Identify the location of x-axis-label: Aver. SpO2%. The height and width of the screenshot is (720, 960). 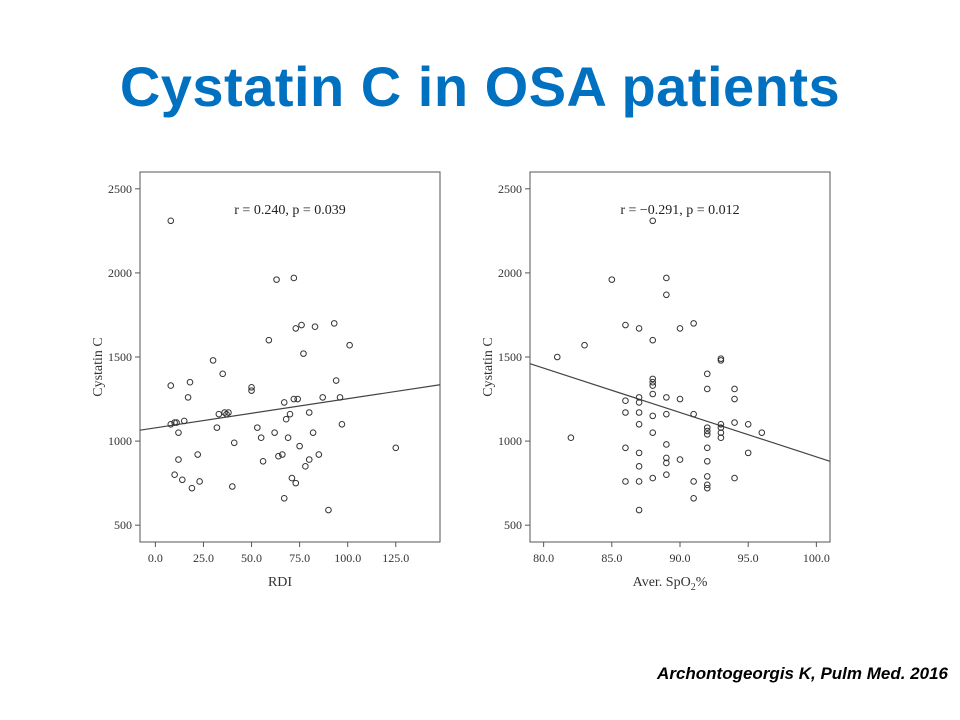
(670, 584).